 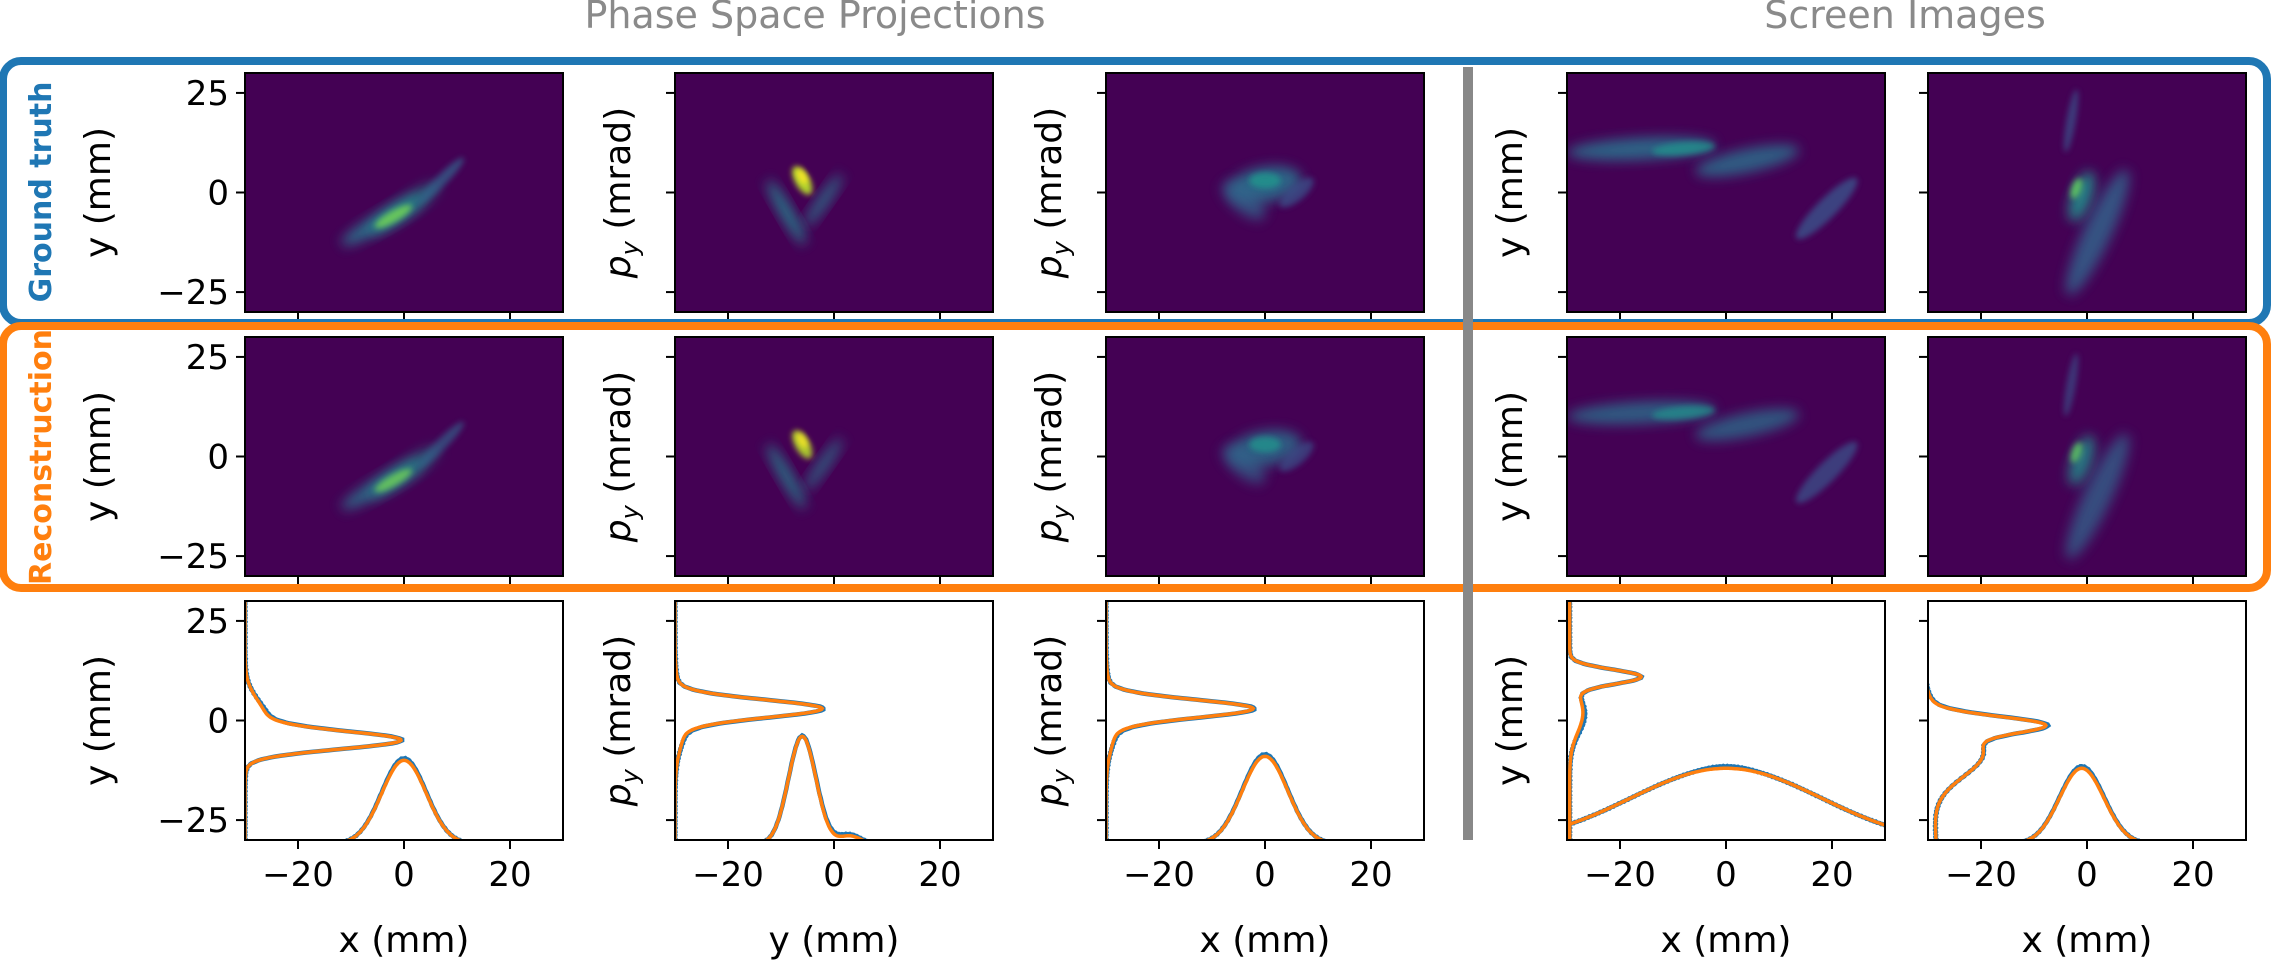 What do you see at coordinates (41, 192) in the screenshot?
I see `row-label-ground-truth: Ground truth` at bounding box center [41, 192].